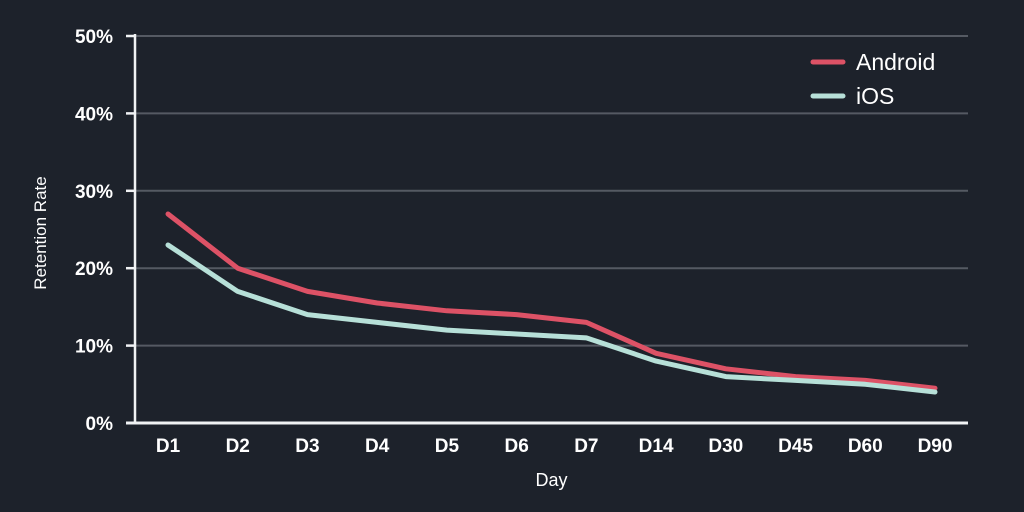  What do you see at coordinates (94, 347) in the screenshot?
I see `y-tick-label: 10%` at bounding box center [94, 347].